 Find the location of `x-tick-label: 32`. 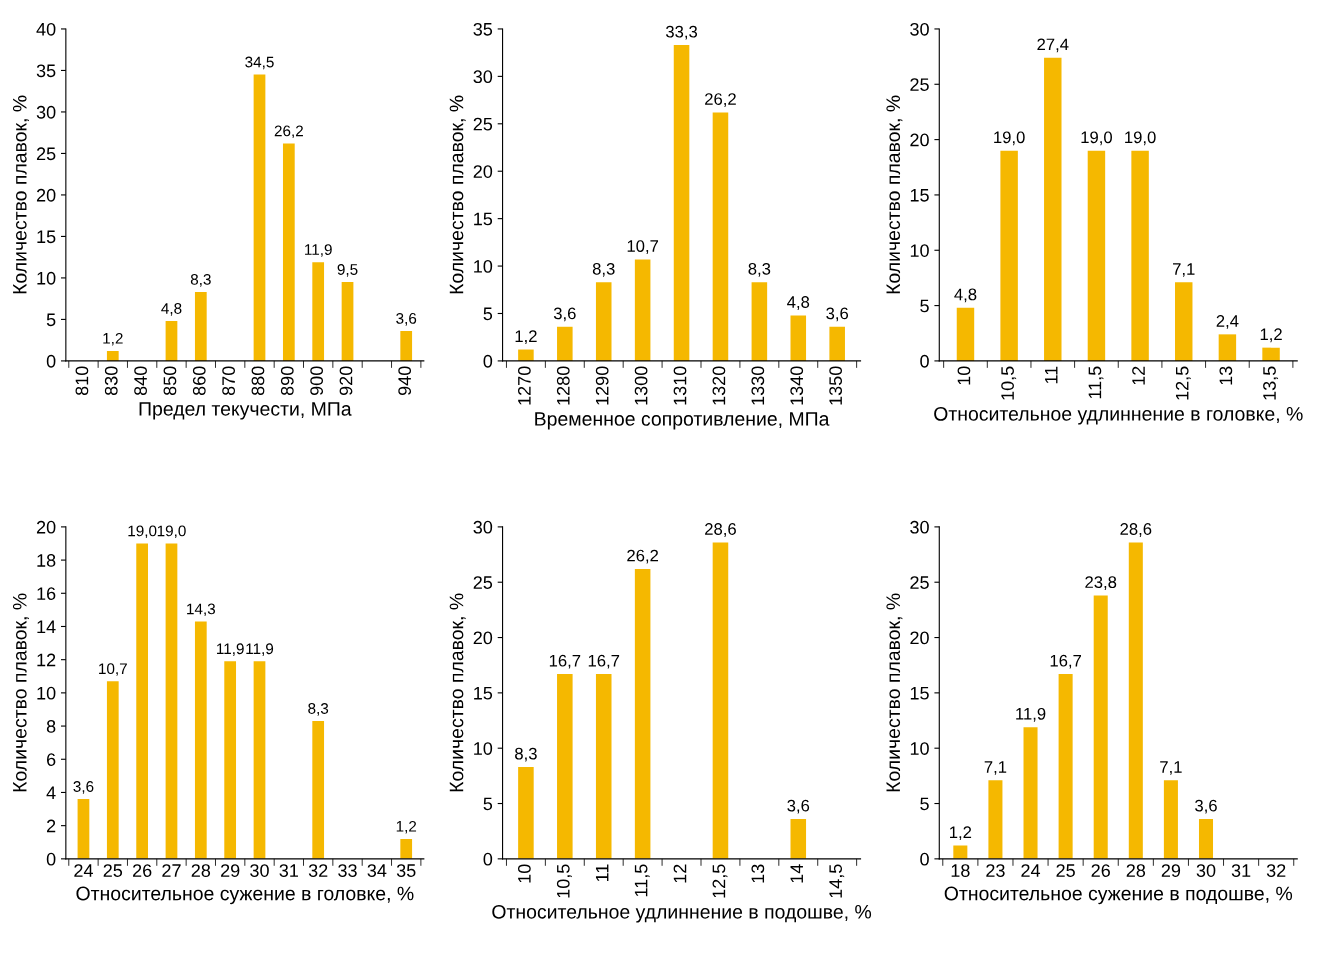

x-tick-label: 32 is located at coordinates (318, 870).